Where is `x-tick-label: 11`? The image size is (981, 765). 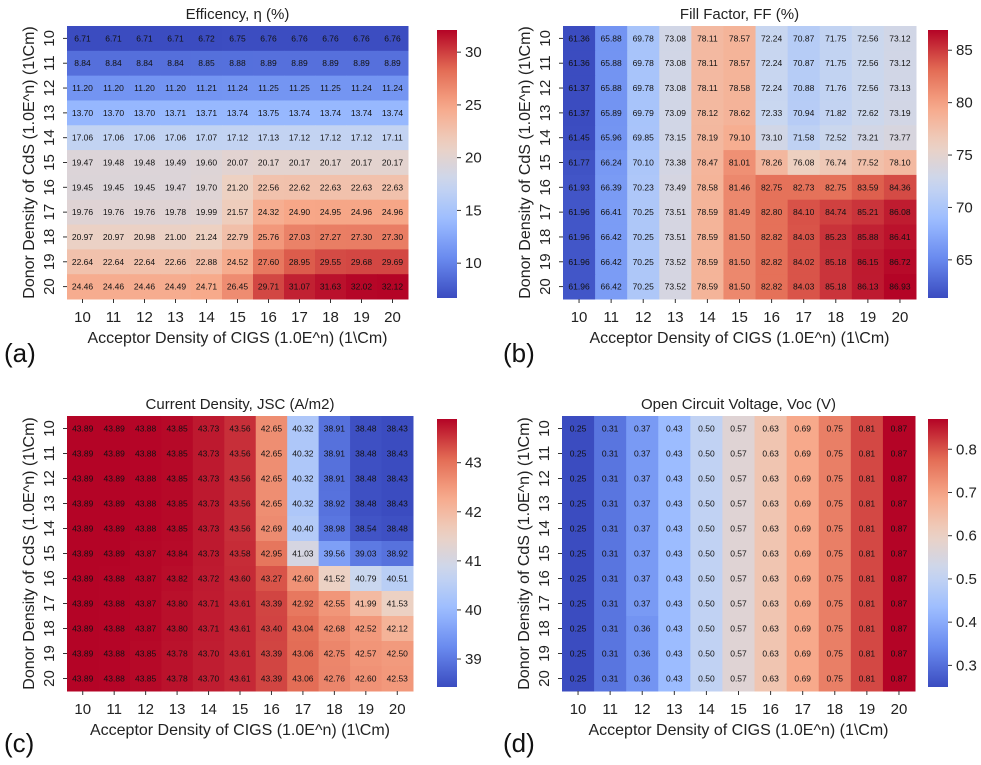 x-tick-label: 11 is located at coordinates (610, 709).